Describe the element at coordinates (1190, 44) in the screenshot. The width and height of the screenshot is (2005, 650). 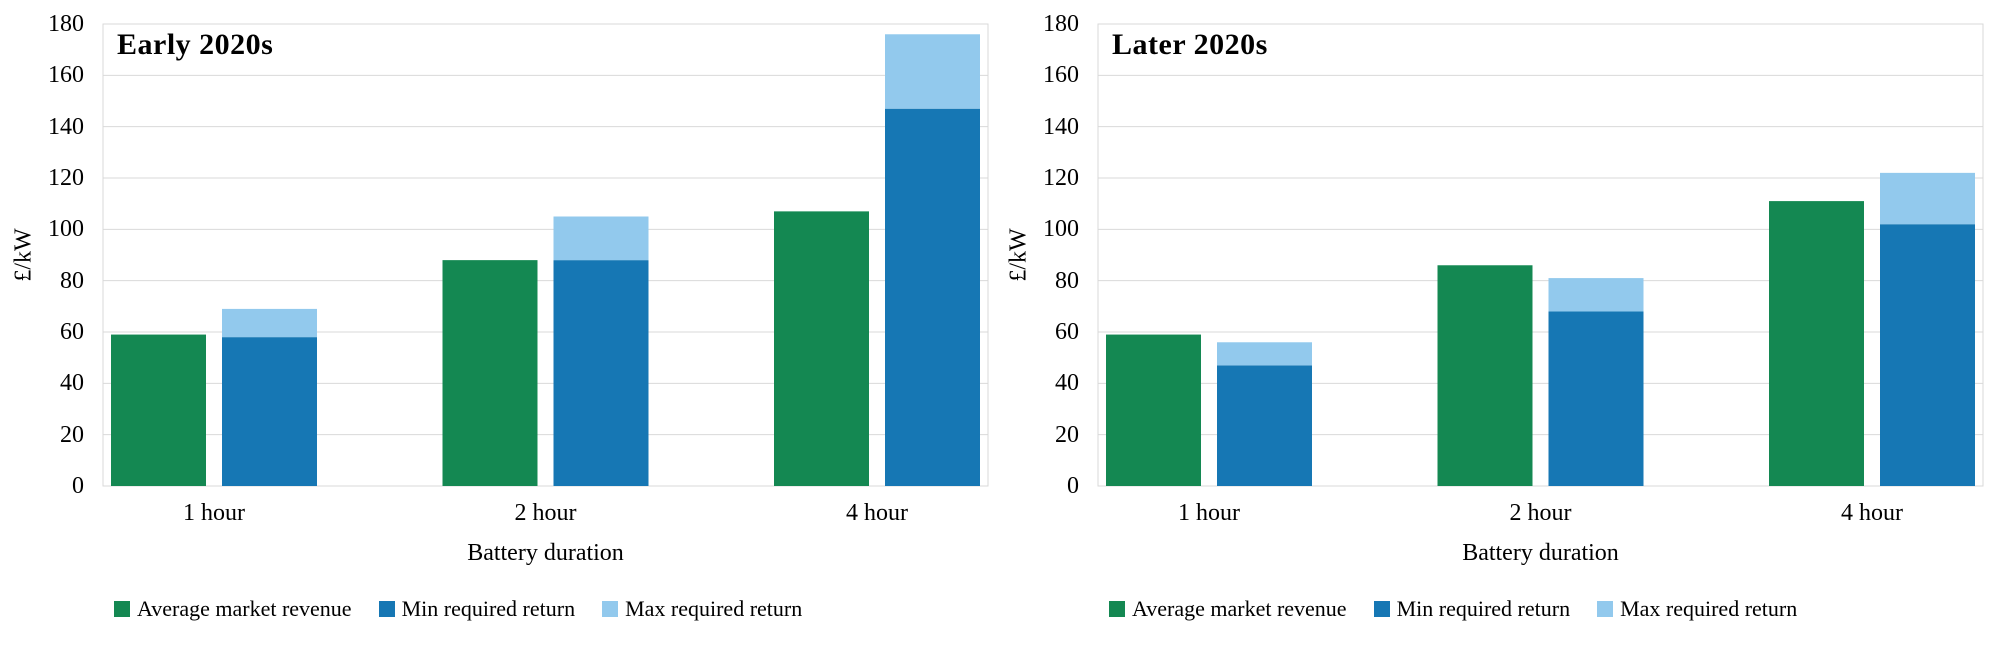
I see `chart-title: Later 2020s` at that location.